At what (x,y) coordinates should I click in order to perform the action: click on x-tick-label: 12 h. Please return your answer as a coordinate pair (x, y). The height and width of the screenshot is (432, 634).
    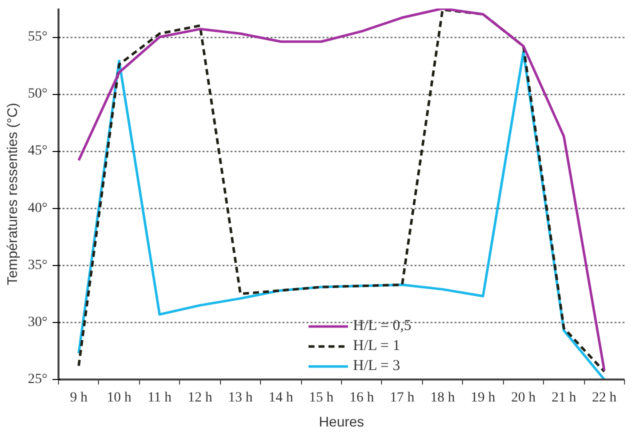
    Looking at the image, I should click on (200, 398).